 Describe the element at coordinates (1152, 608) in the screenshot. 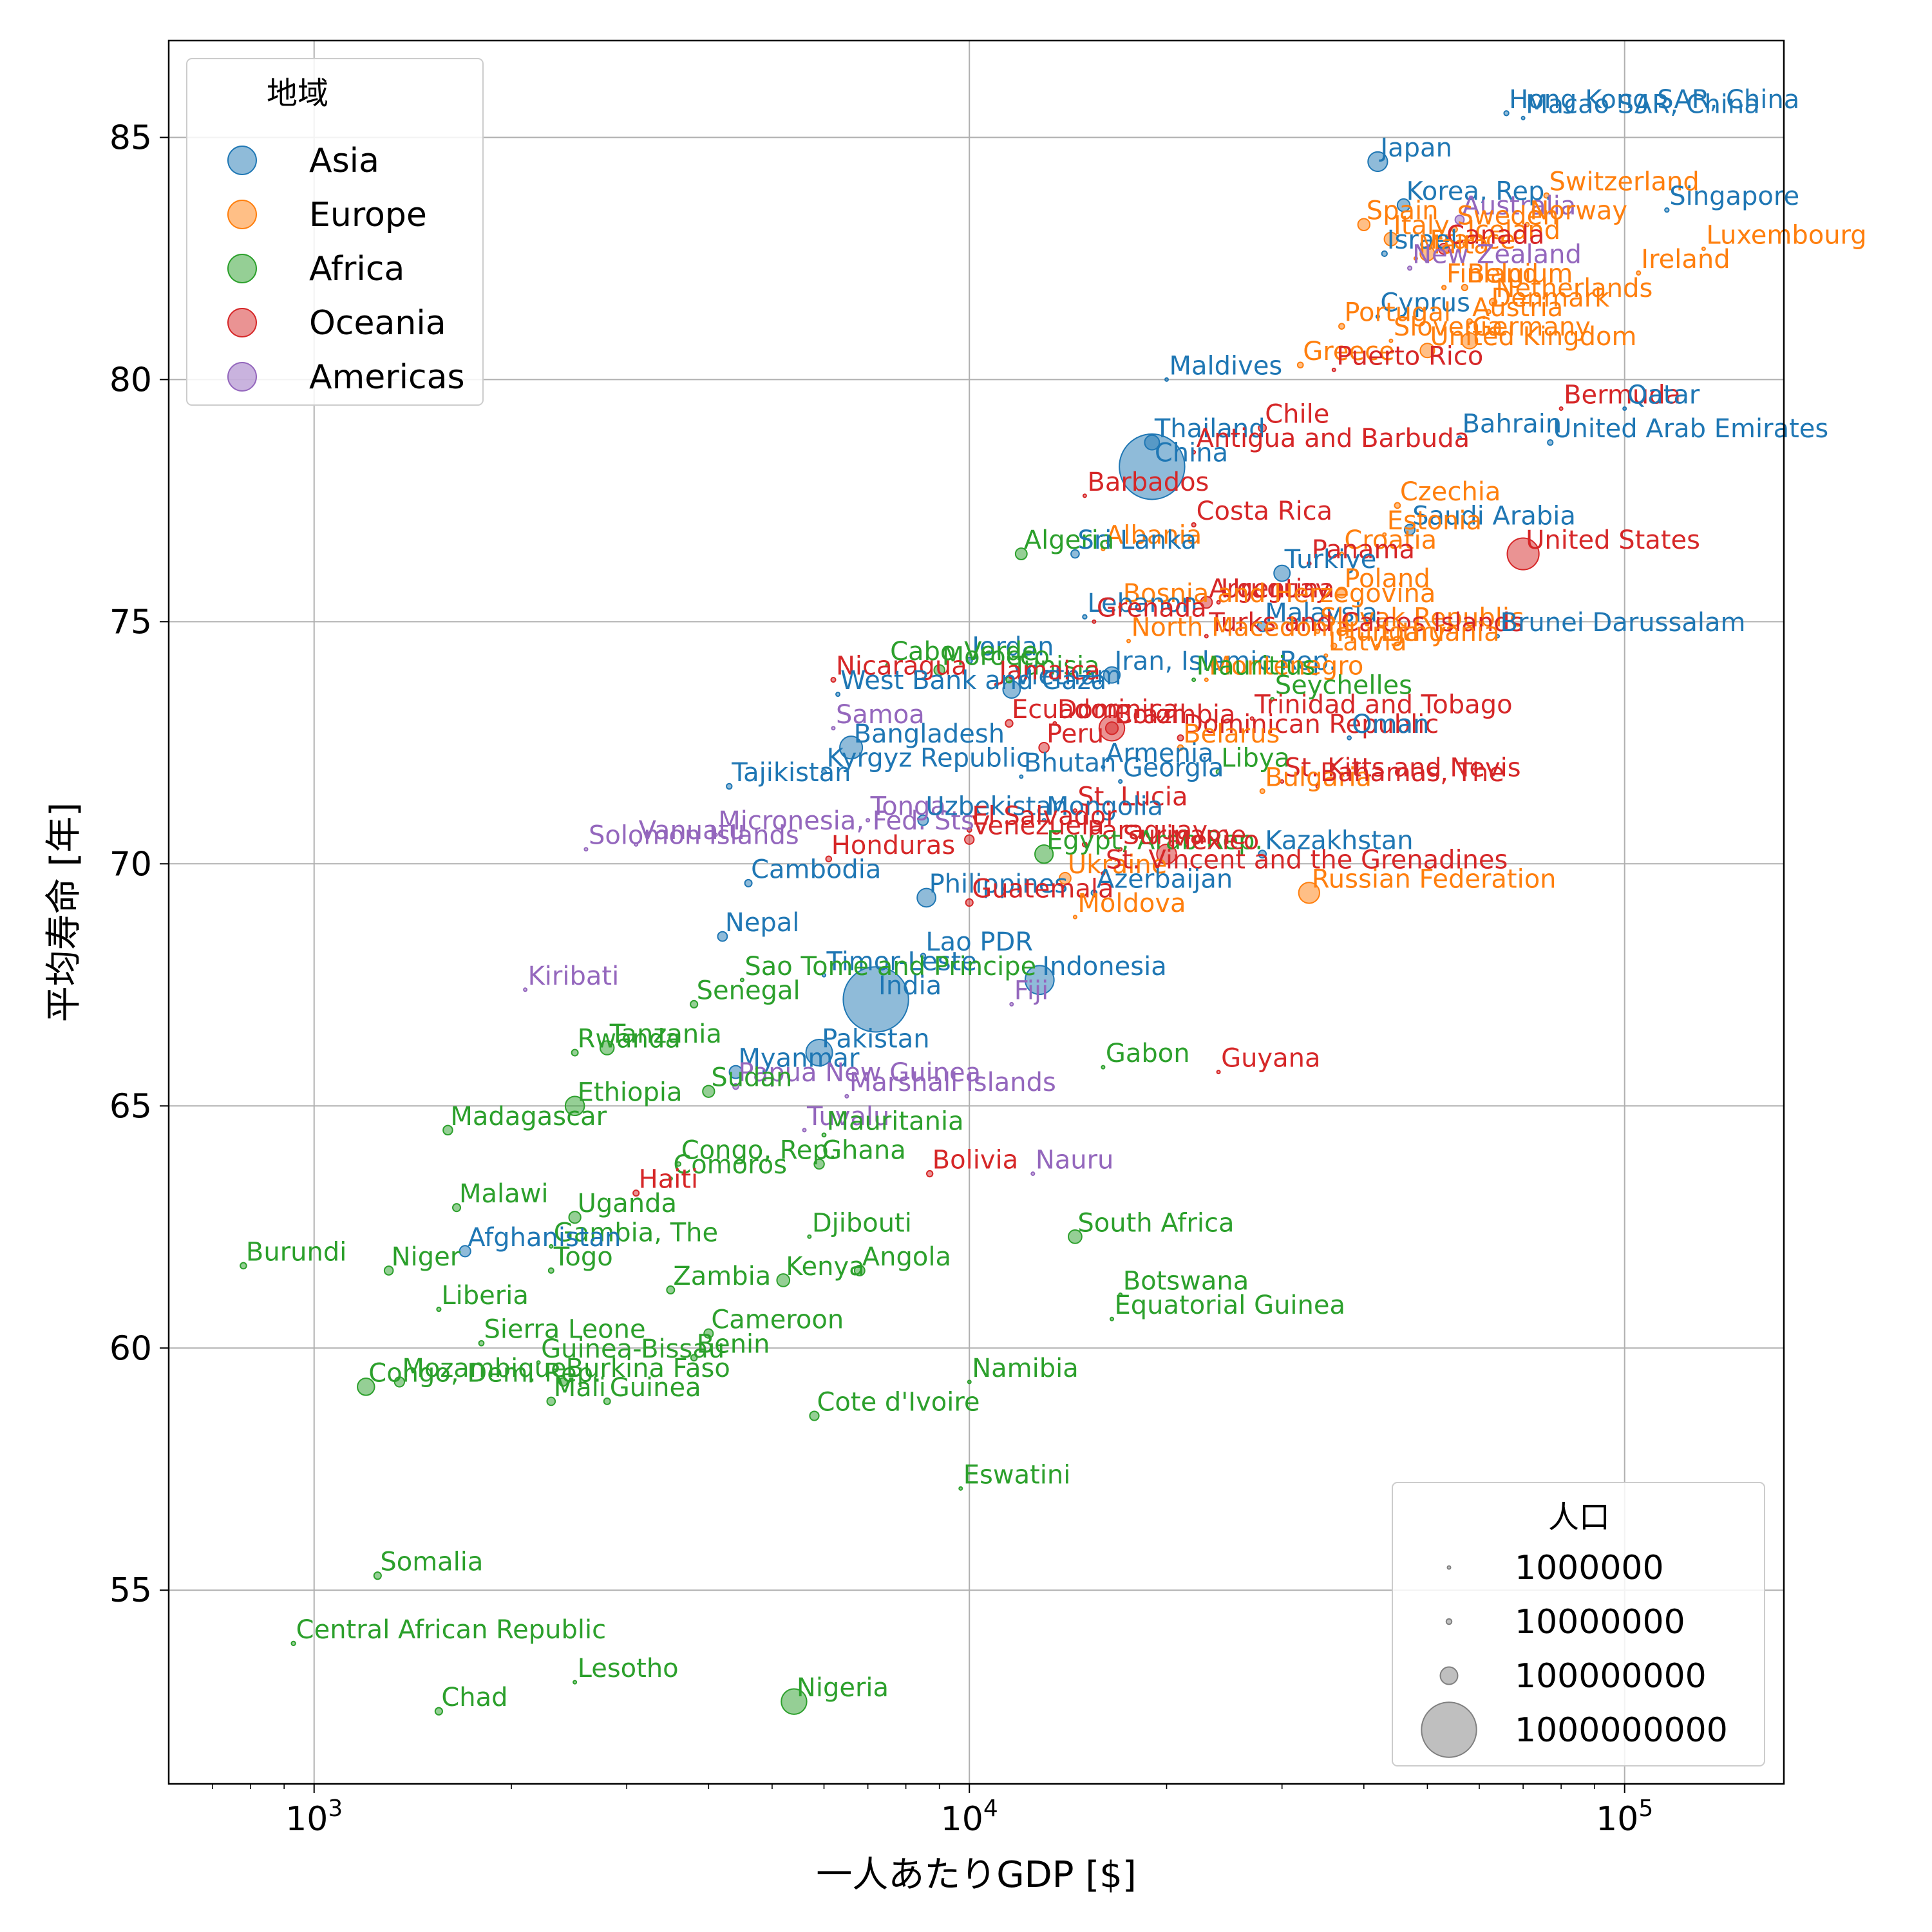

I see `point-label: Grenada` at that location.